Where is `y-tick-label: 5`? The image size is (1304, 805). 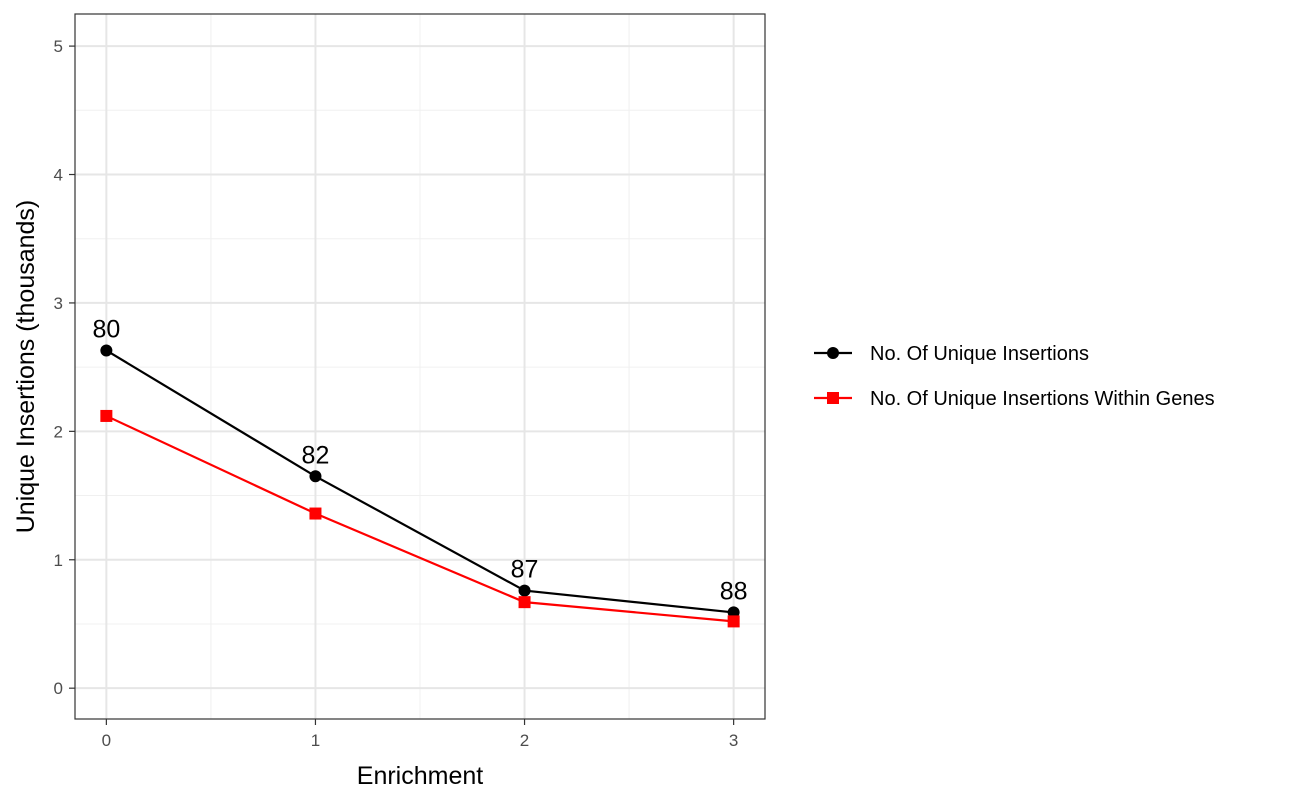
y-tick-label: 5 is located at coordinates (58, 46).